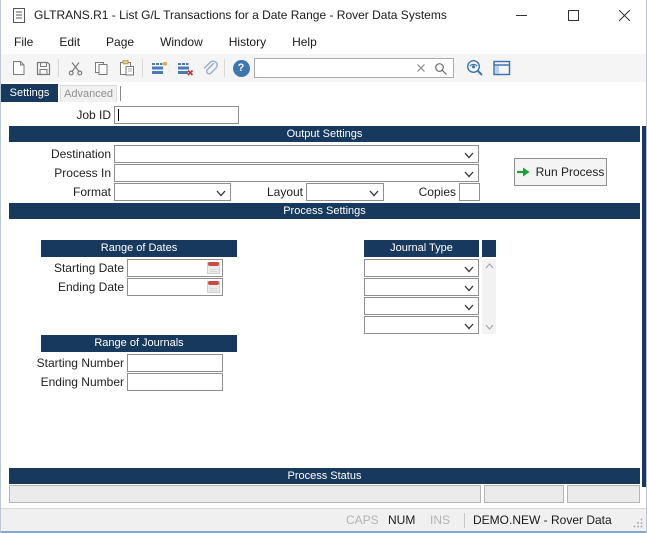 Image resolution: width=647 pixels, height=533 pixels. What do you see at coordinates (24, 42) in the screenshot?
I see `menu-file: File` at bounding box center [24, 42].